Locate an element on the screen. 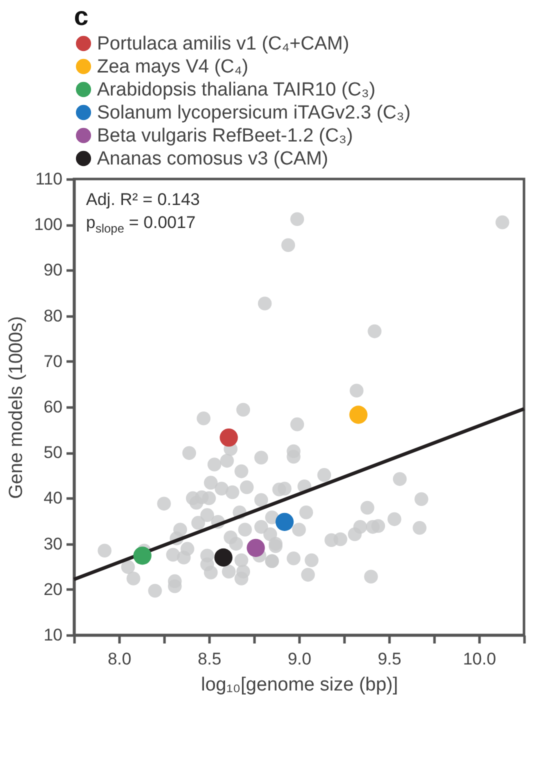 This screenshot has width=559, height=759. y-tick-label: 100 is located at coordinates (48, 224).